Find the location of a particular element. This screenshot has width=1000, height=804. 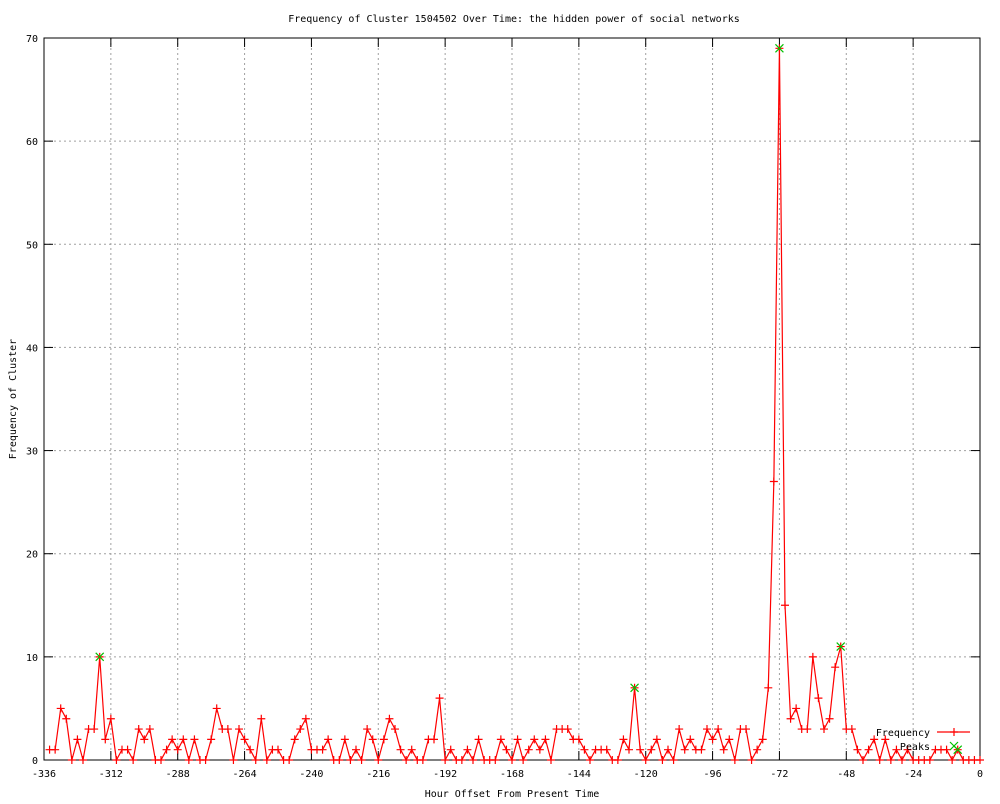

x-tick-label: -120 is located at coordinates (646, 774).